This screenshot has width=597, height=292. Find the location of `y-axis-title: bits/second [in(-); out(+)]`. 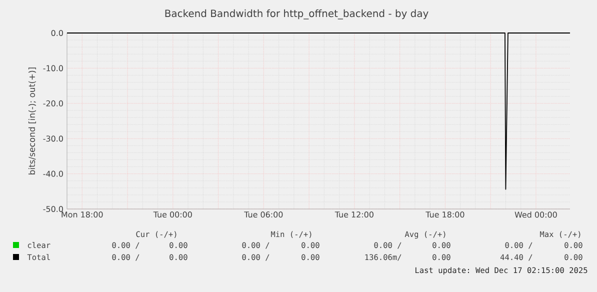

y-axis-title: bits/second [in(-); out(+)] is located at coordinates (32, 121).